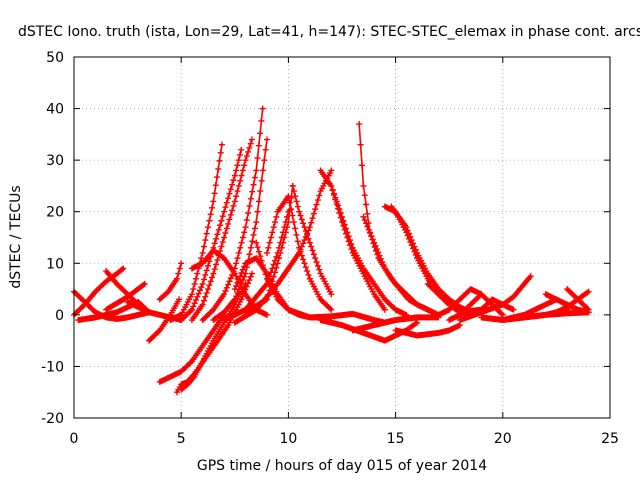  What do you see at coordinates (288, 439) in the screenshot?
I see `x-tick-label: 10` at bounding box center [288, 439].